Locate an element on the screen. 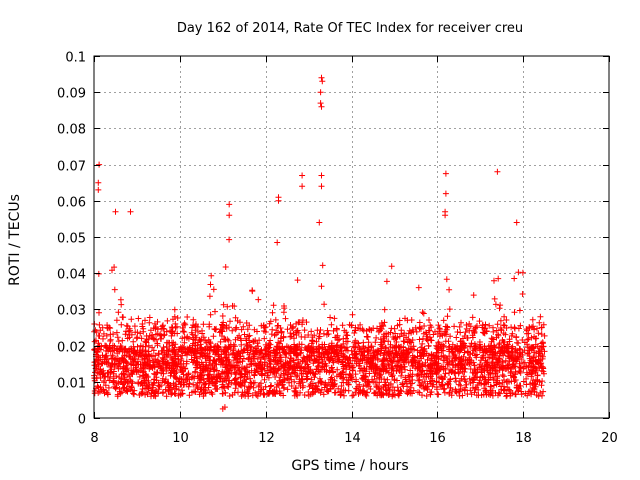 The image size is (640, 480). y-tick-label: 0.09 is located at coordinates (71, 94).